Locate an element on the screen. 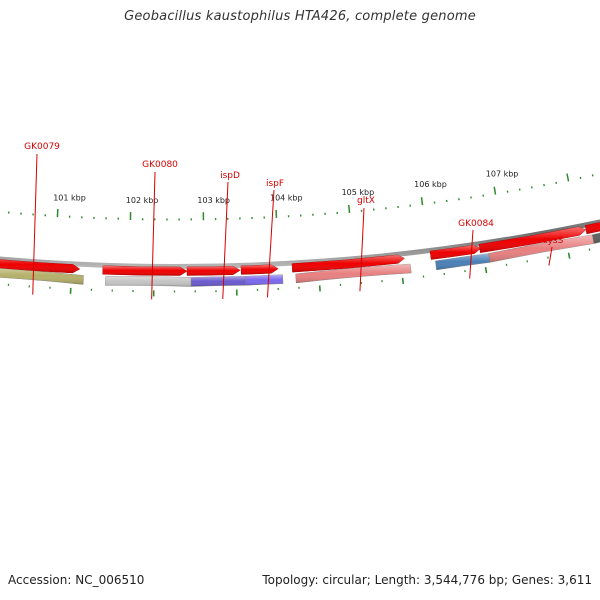  gene-label: gltX is located at coordinates (366, 201).